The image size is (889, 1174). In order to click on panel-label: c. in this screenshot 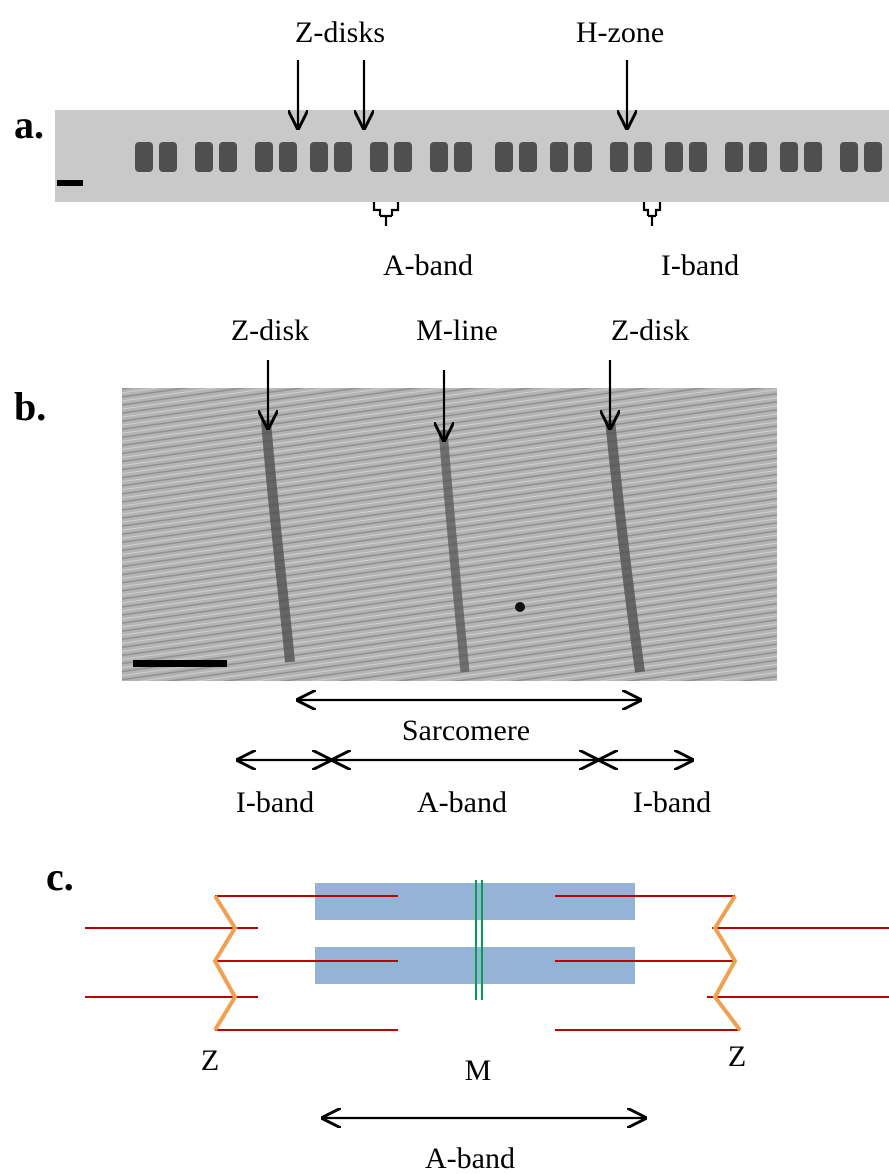, I will do `click(60, 876)`.